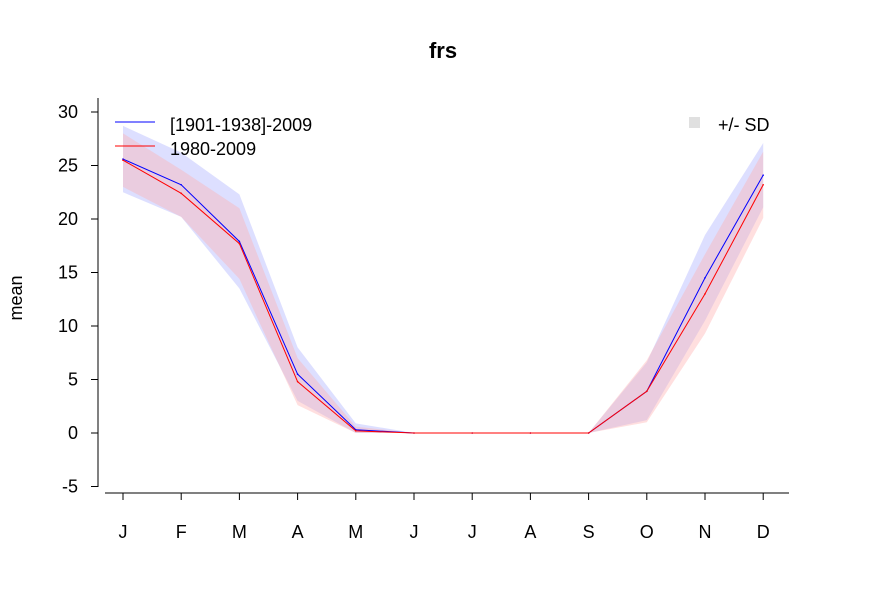 The image size is (885, 590). Describe the element at coordinates (68, 273) in the screenshot. I see `y-tick-label: 15` at that location.